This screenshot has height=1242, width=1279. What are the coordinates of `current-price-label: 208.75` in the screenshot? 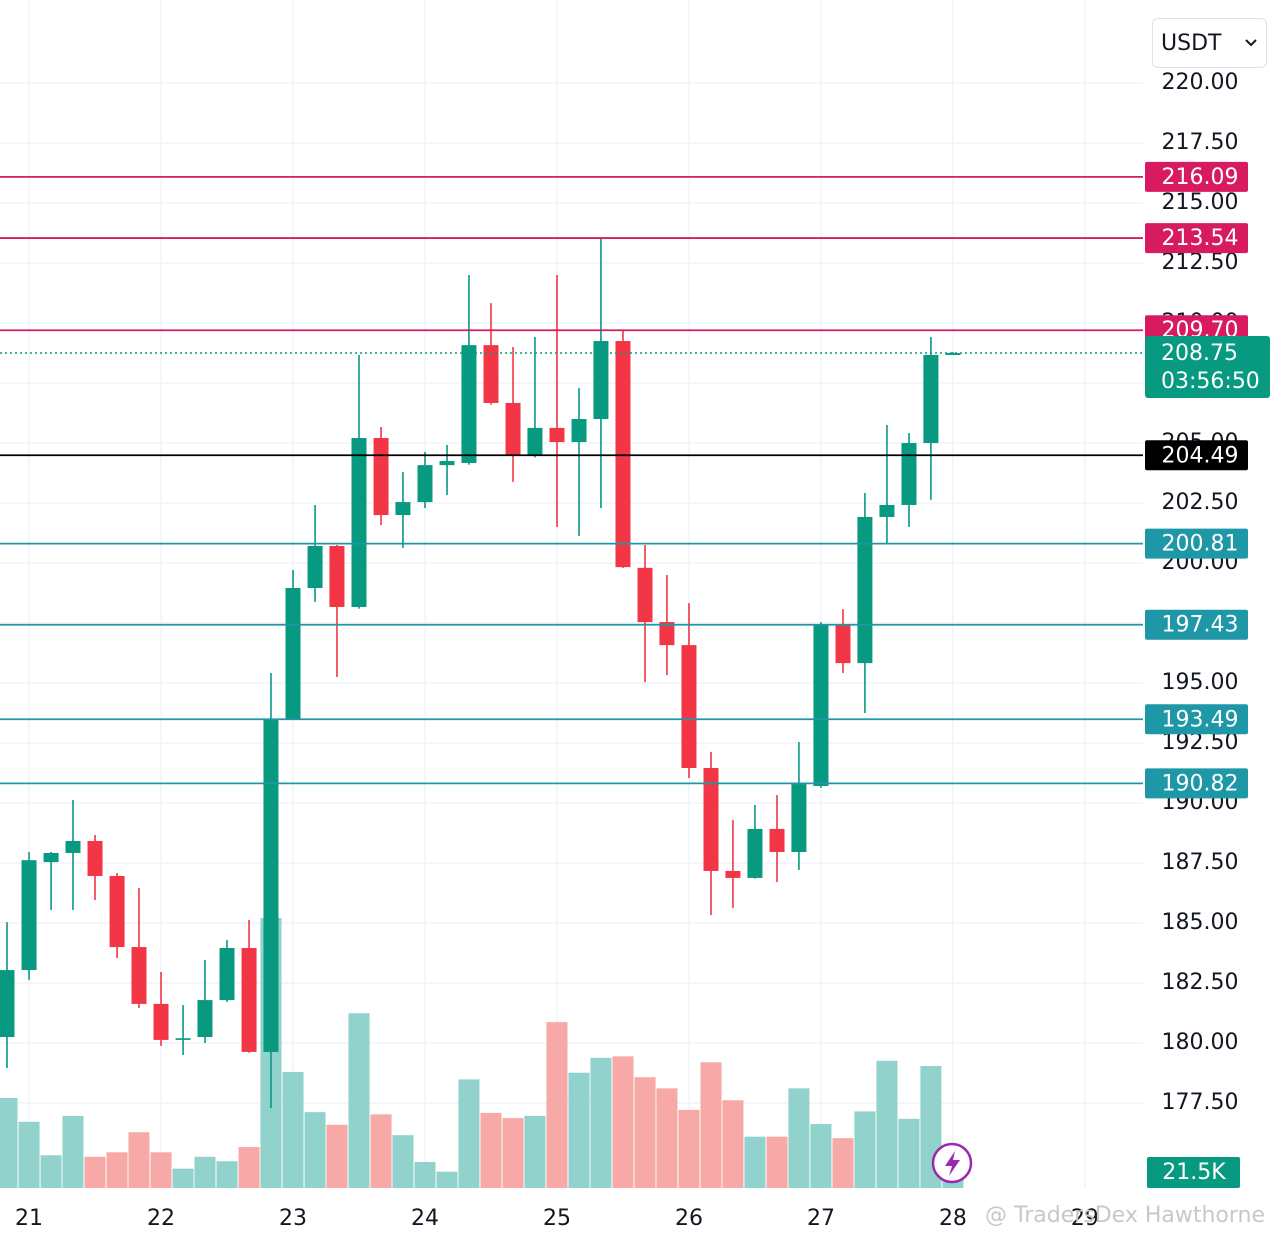 It's located at (1199, 353).